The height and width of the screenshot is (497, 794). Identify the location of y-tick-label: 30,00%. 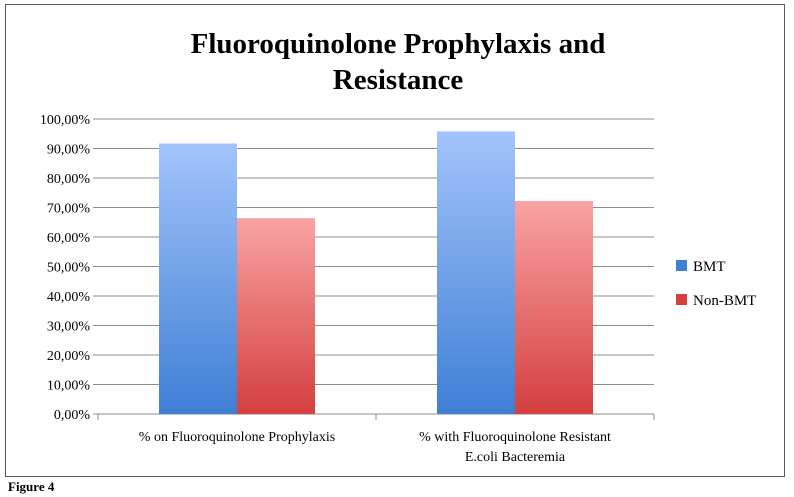
(69, 327).